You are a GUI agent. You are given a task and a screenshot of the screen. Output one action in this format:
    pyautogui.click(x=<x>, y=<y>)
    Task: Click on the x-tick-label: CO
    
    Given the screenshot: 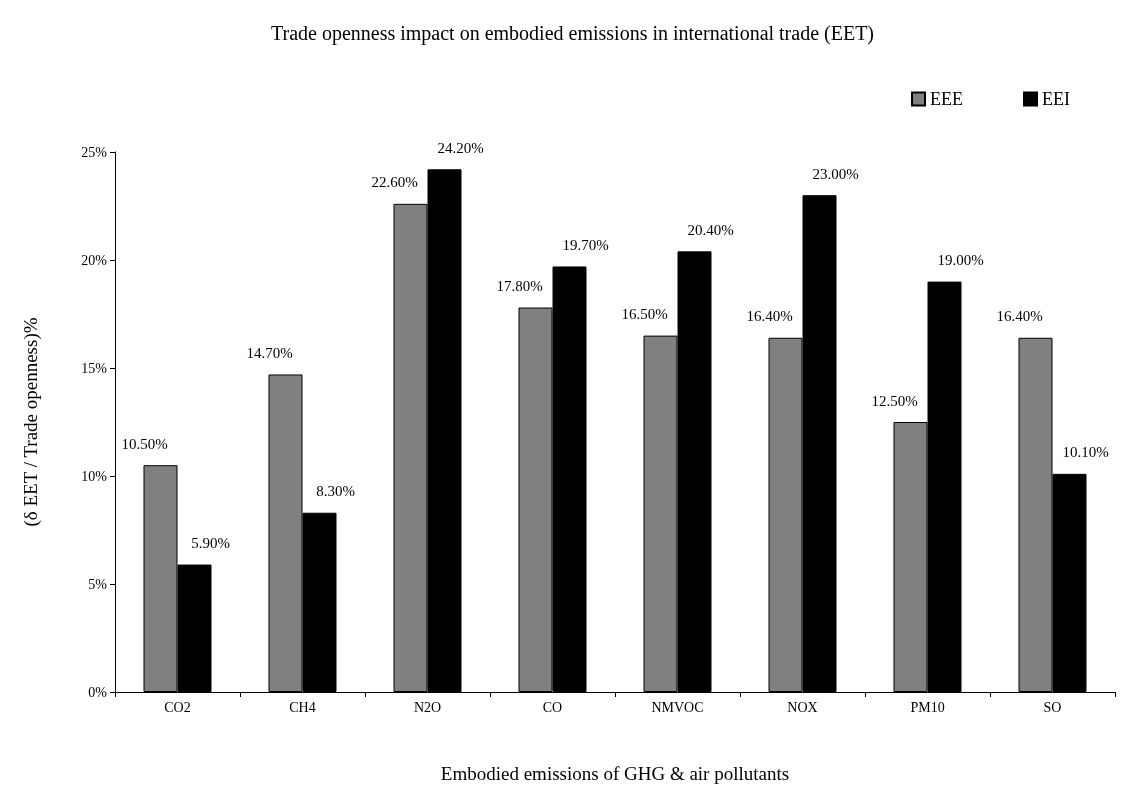 What is the action you would take?
    pyautogui.click(x=552, y=707)
    